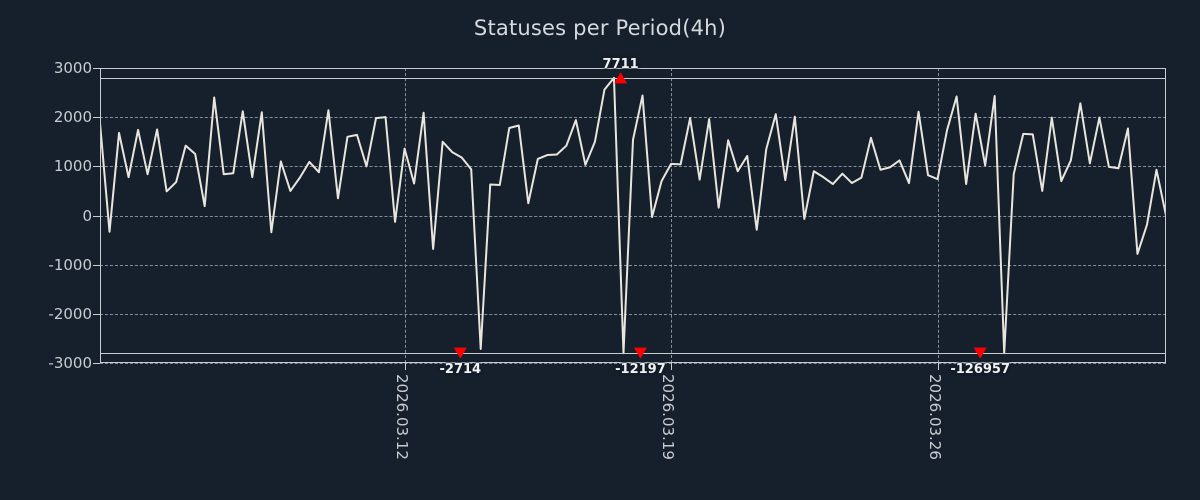 Image resolution: width=1200 pixels, height=500 pixels. I want to click on y-axis-tick-label: -3000, so click(70, 363).